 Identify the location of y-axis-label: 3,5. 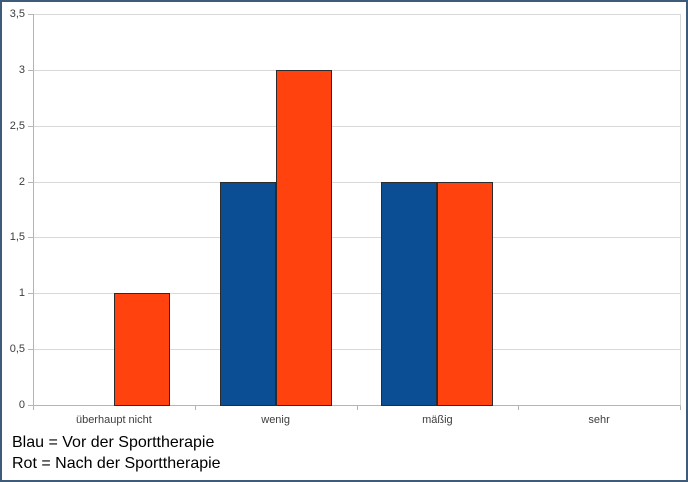
(17, 14).